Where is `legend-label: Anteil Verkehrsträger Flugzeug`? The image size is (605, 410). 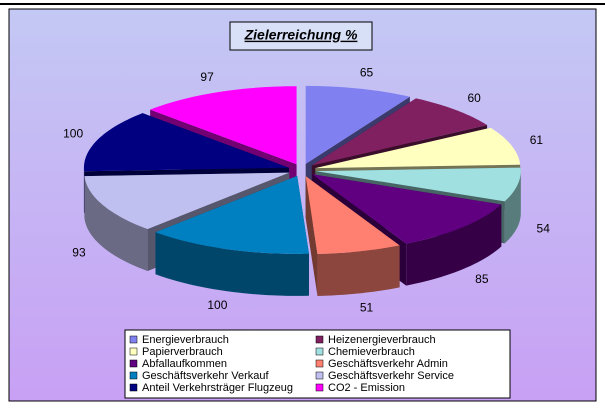 legend-label: Anteil Verkehrsträger Flugzeug is located at coordinates (217, 388).